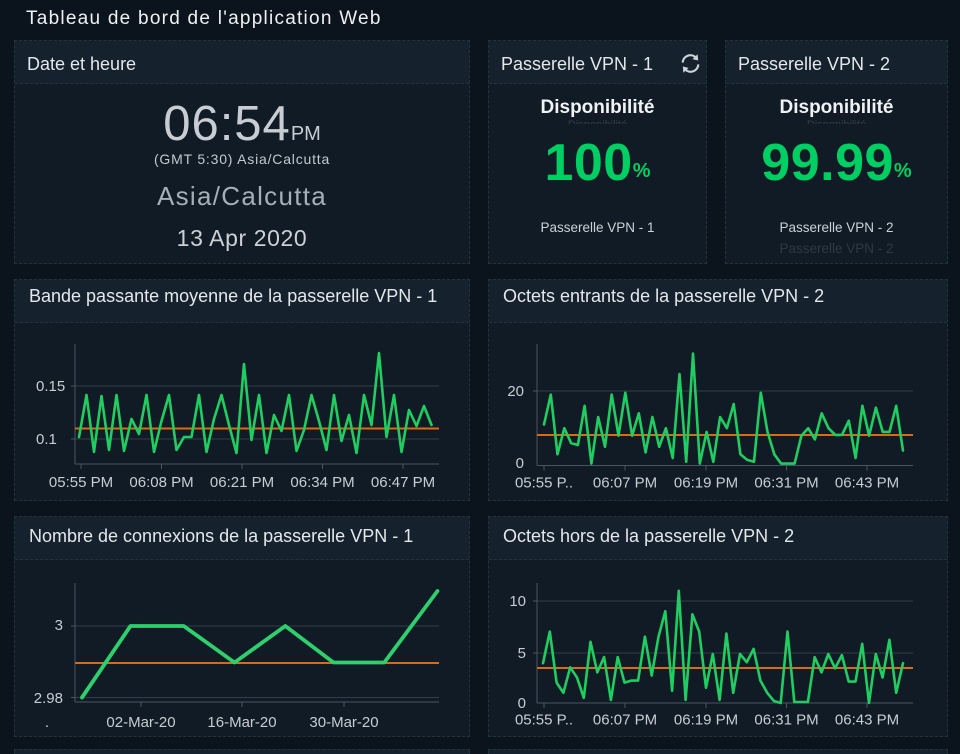 The width and height of the screenshot is (960, 754). I want to click on svg-text: 30-Mar-20, so click(343, 722).